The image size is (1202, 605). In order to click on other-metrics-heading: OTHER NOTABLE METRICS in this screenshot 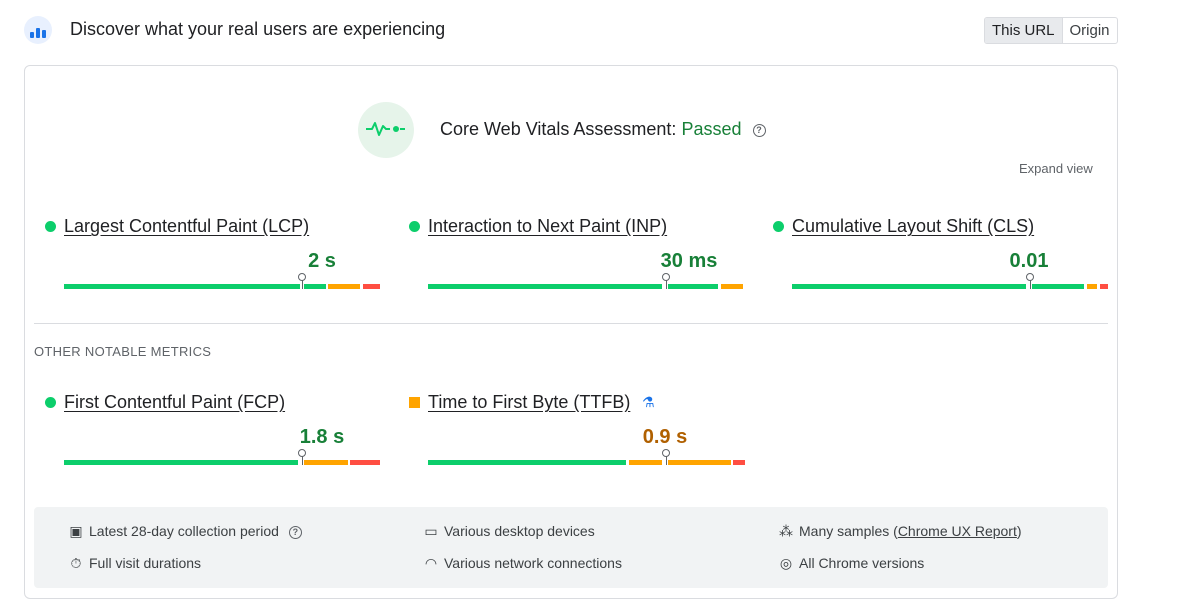, I will do `click(123, 351)`.